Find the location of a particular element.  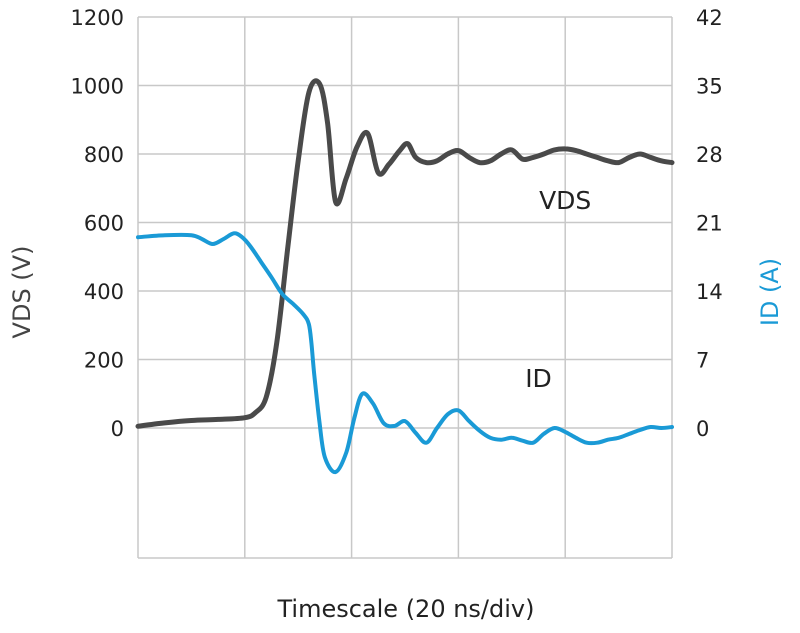

left-axis-ticks: 1200 1000 800 600 400 200 0 is located at coordinates (97, 223).